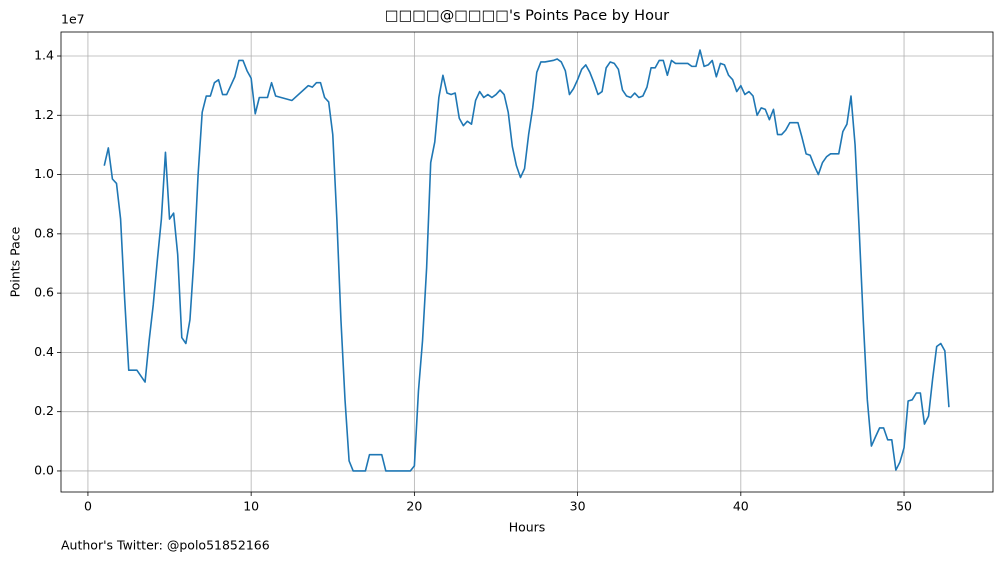 This screenshot has height=562, width=1001. I want to click on annotation: Author's Twitter: @polo51852166, so click(165, 545).